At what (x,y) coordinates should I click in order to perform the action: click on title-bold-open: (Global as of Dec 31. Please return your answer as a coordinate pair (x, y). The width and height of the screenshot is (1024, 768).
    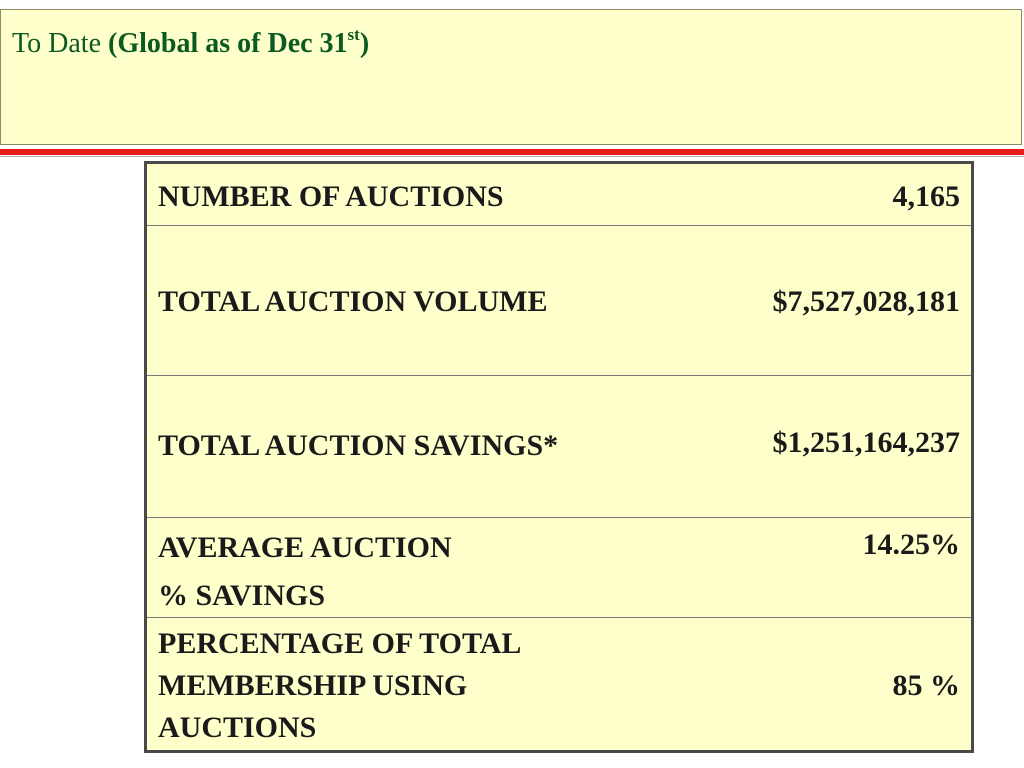
    Looking at the image, I should click on (228, 43).